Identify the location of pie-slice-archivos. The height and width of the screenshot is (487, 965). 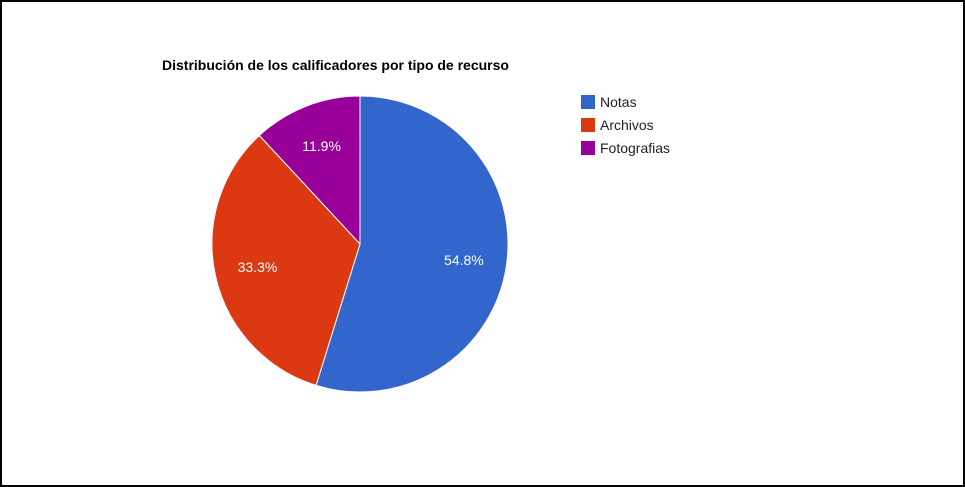
(286, 260).